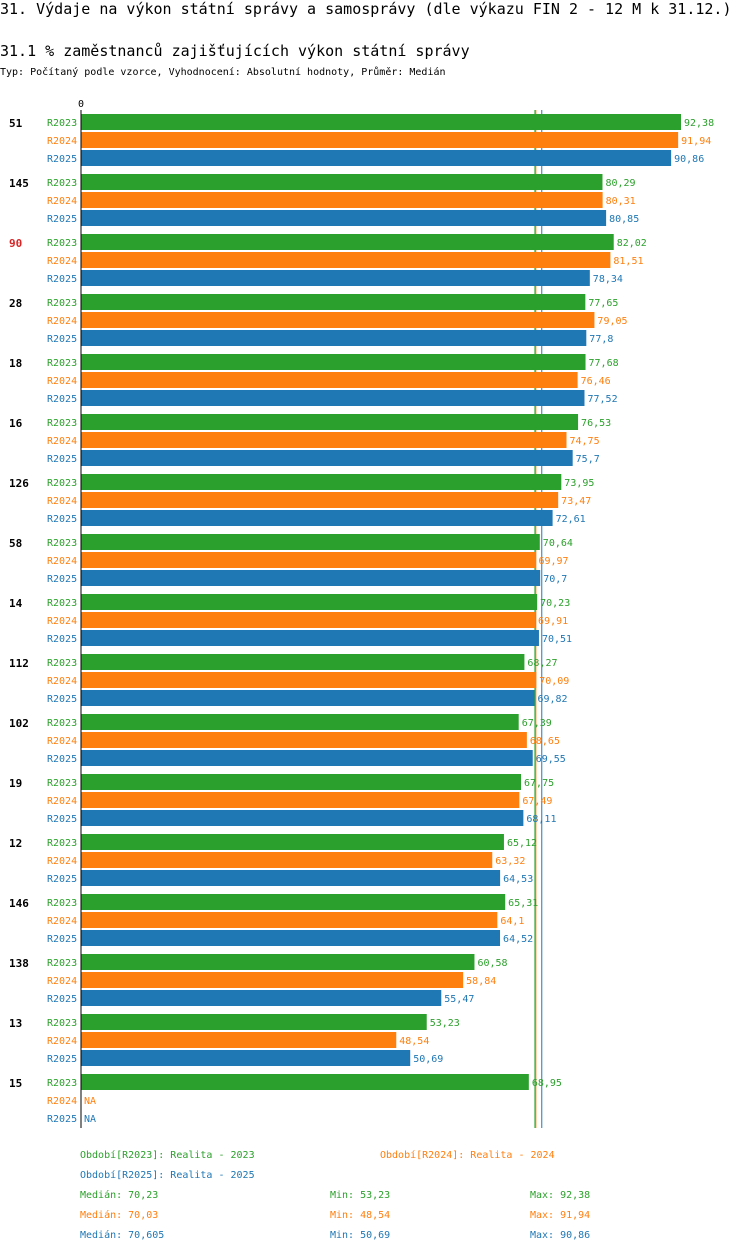  Describe the element at coordinates (287, 860) in the screenshot. I see `bar-12-R2024` at that location.